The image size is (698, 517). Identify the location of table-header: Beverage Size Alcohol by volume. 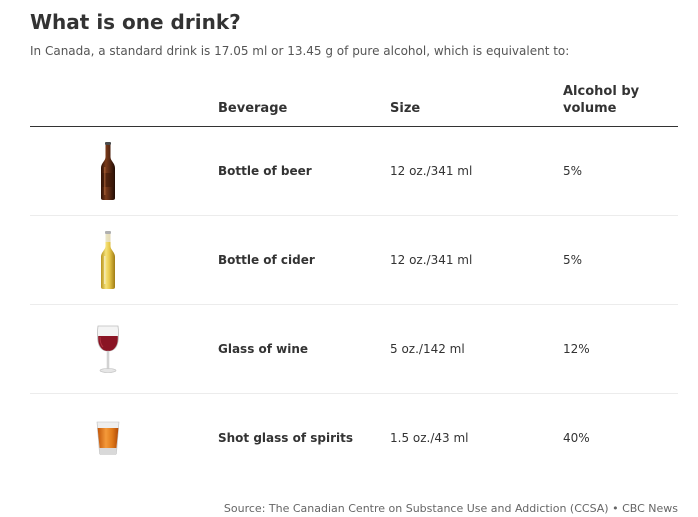
(354, 102).